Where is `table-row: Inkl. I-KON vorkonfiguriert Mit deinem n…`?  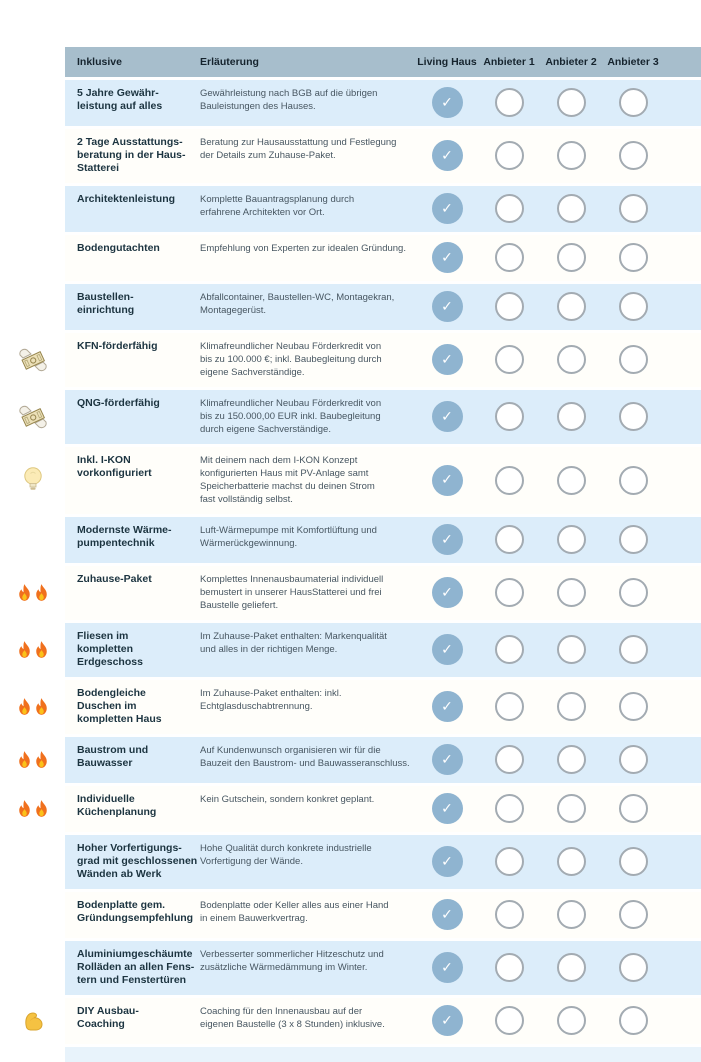 table-row: Inkl. I-KON vorkonfiguriert Mit deinem n… is located at coordinates (350, 480).